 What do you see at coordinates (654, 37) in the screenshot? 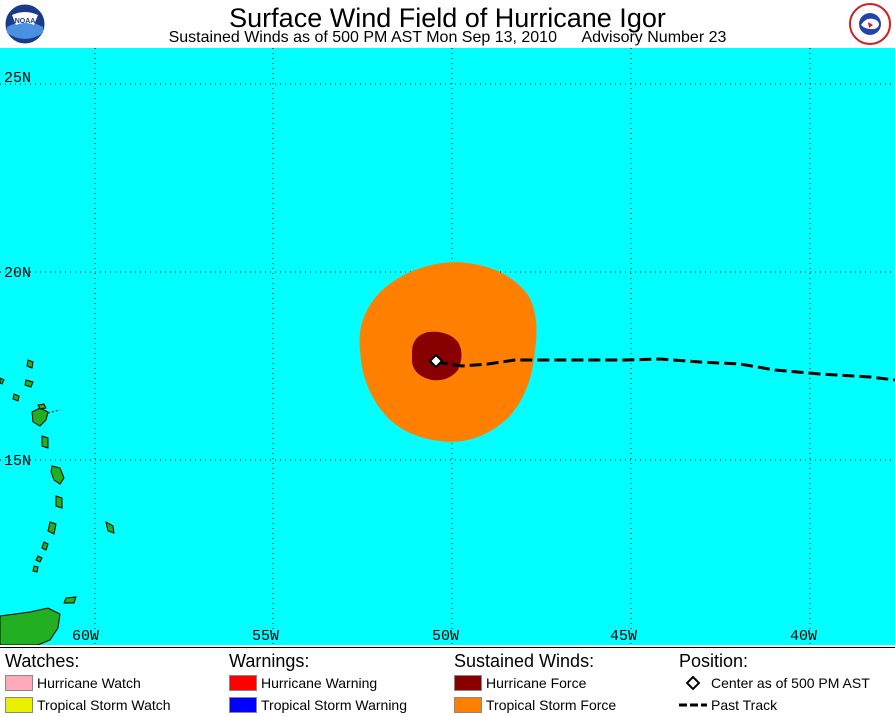
I see `advisory-number: Advisory Number 23` at bounding box center [654, 37].